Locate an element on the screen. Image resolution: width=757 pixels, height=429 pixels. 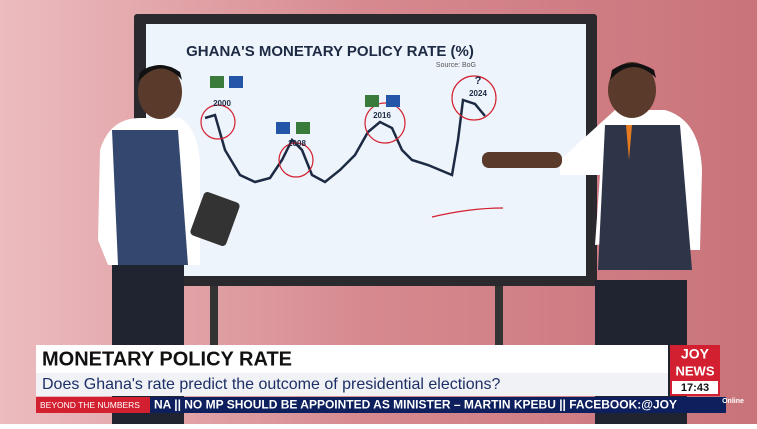
ticker-bar is located at coordinates (381, 405).